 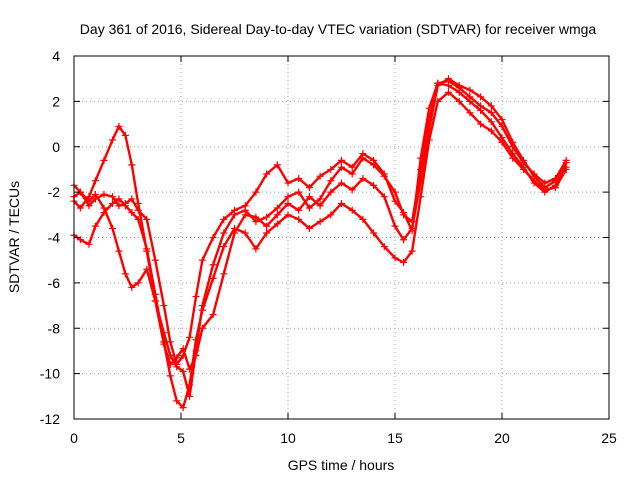 What do you see at coordinates (56, 147) in the screenshot?
I see `y-tick-label: 0` at bounding box center [56, 147].